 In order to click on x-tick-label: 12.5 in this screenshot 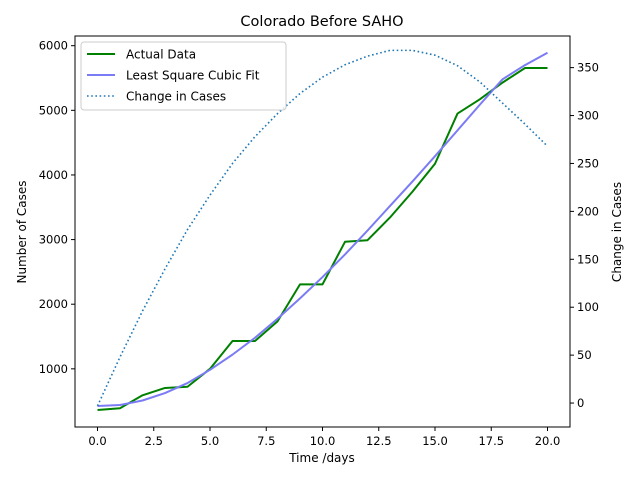, I will do `click(379, 441)`.